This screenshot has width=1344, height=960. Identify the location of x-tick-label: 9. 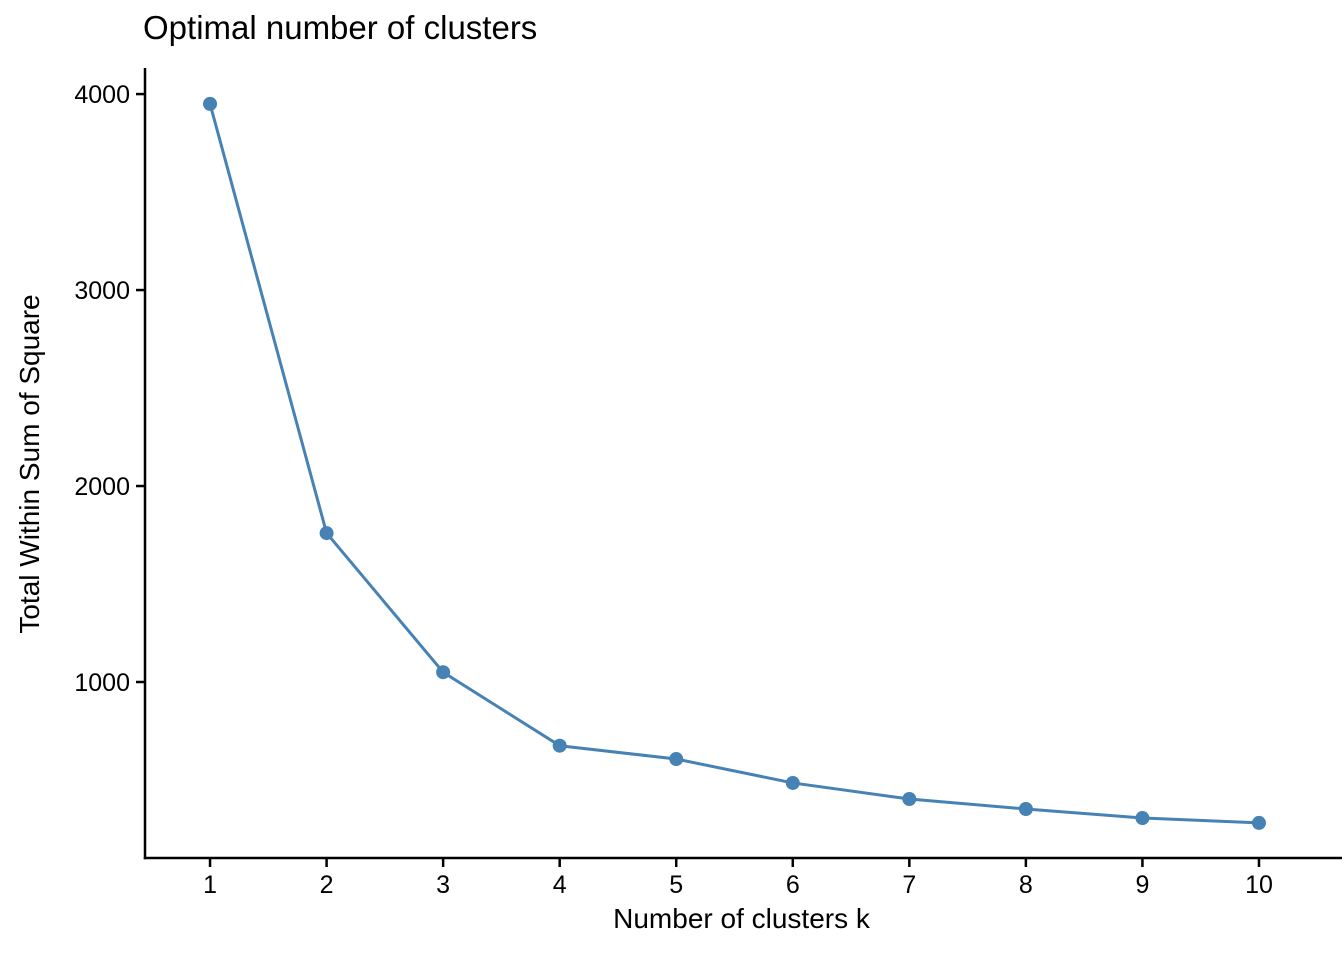
(1142, 885).